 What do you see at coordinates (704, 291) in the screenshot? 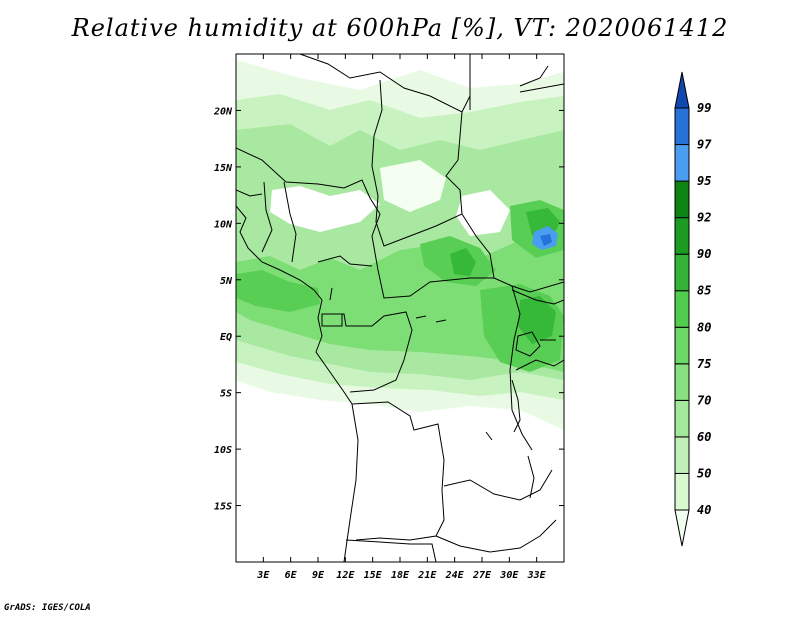
I see `colorbar-label: 85` at bounding box center [704, 291].